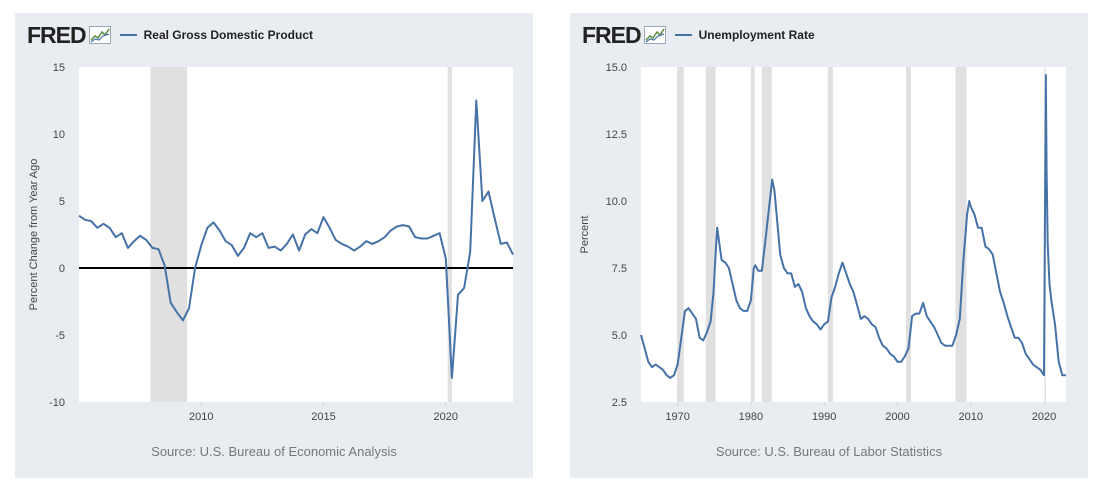  Describe the element at coordinates (616, 68) in the screenshot. I see `y-tick-label: 15.0` at that location.